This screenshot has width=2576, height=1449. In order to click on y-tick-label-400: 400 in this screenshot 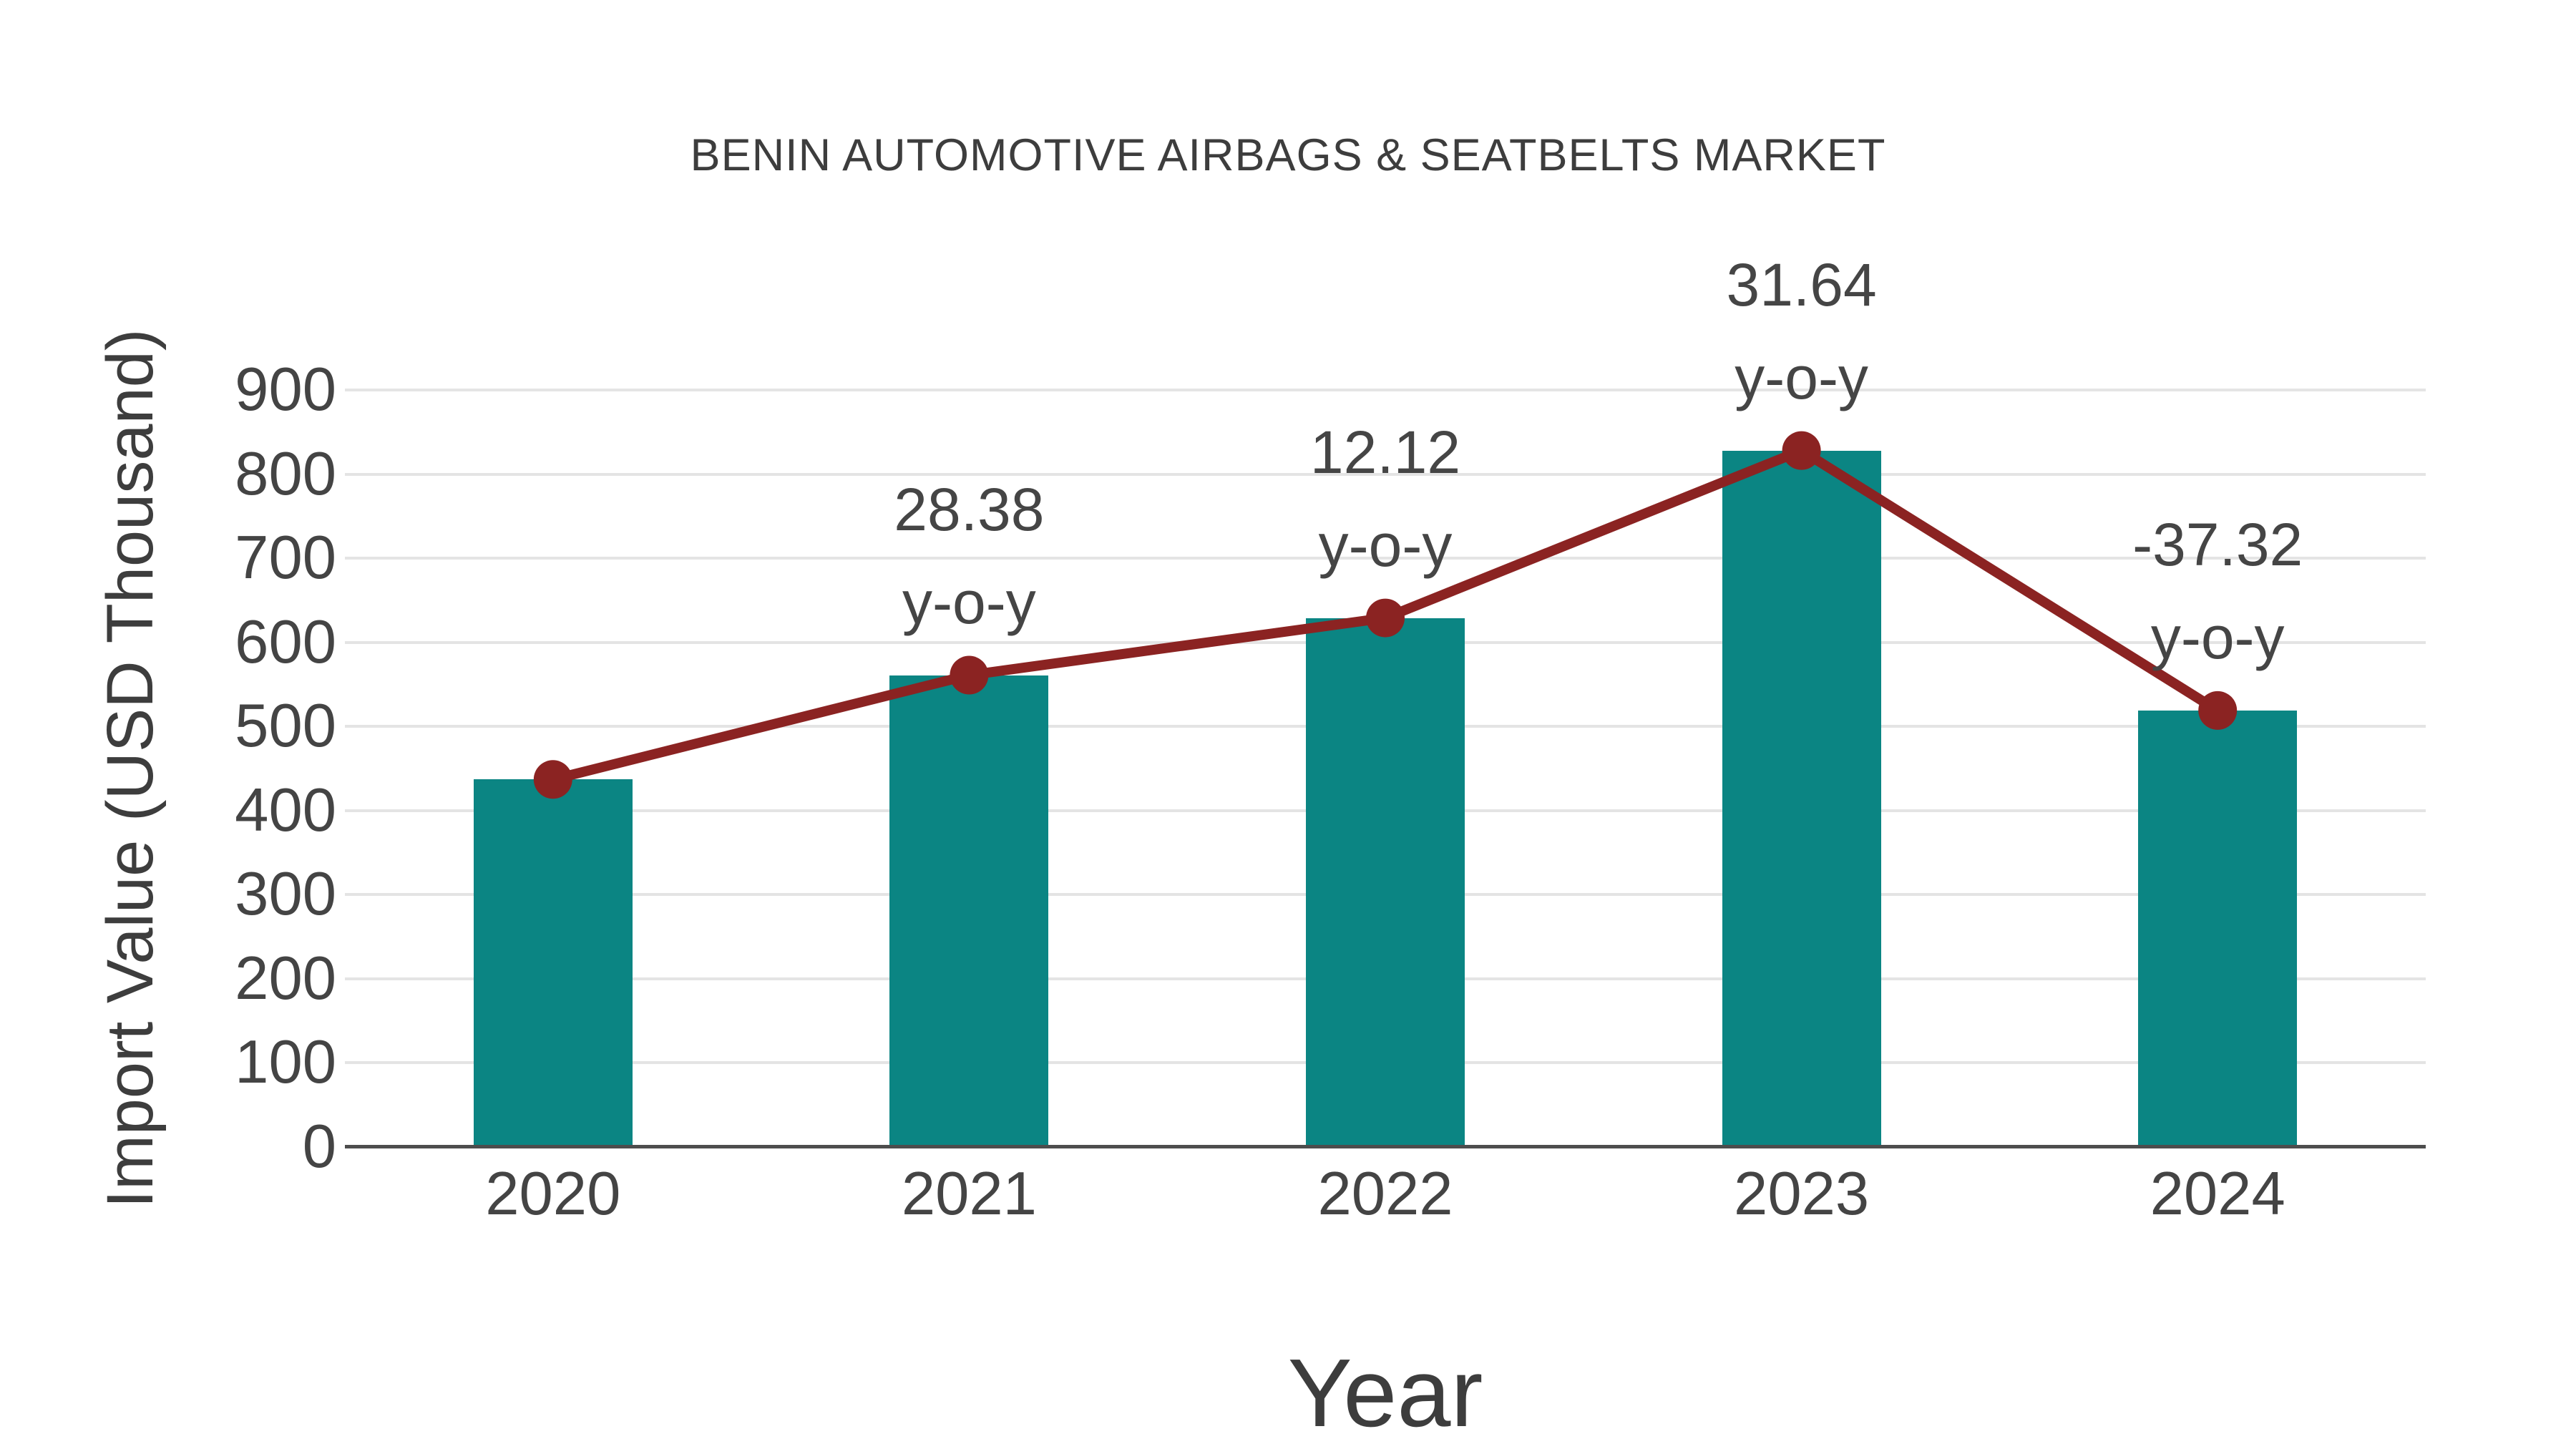, I will do `click(285, 810)`.